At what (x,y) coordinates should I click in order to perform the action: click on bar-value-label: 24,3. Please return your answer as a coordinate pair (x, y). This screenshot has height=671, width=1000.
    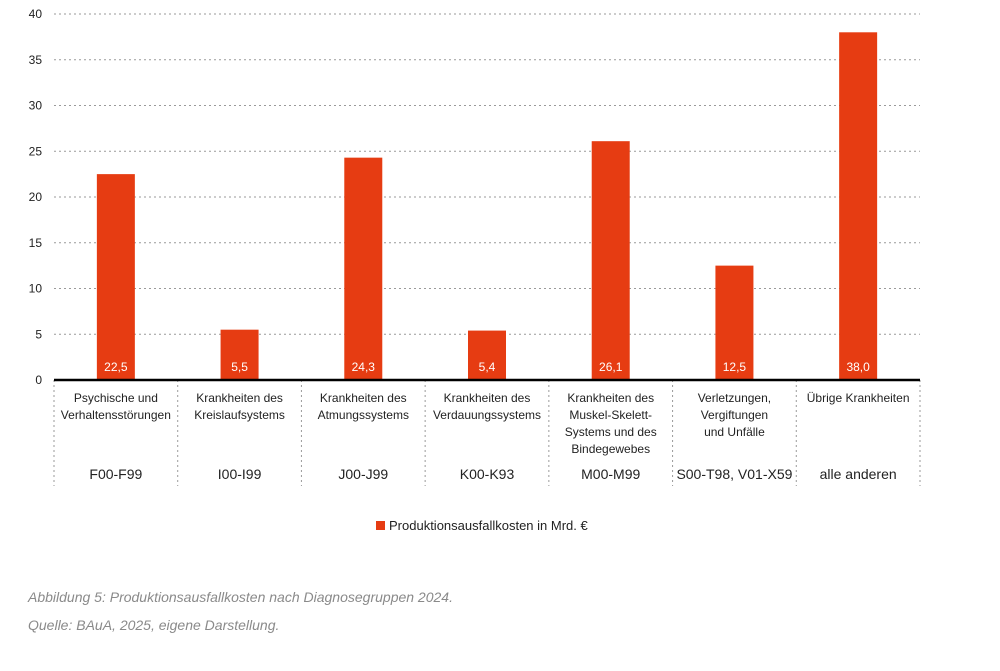
    Looking at the image, I should click on (364, 367).